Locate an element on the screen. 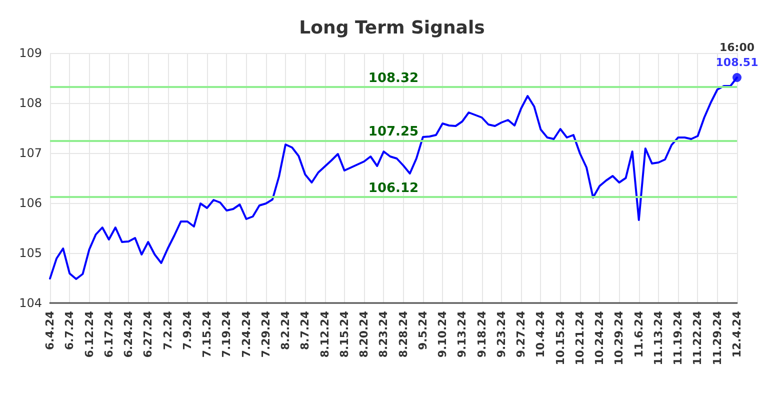 The image size is (784, 398). x-tick-label: 7.19.24 is located at coordinates (227, 334).